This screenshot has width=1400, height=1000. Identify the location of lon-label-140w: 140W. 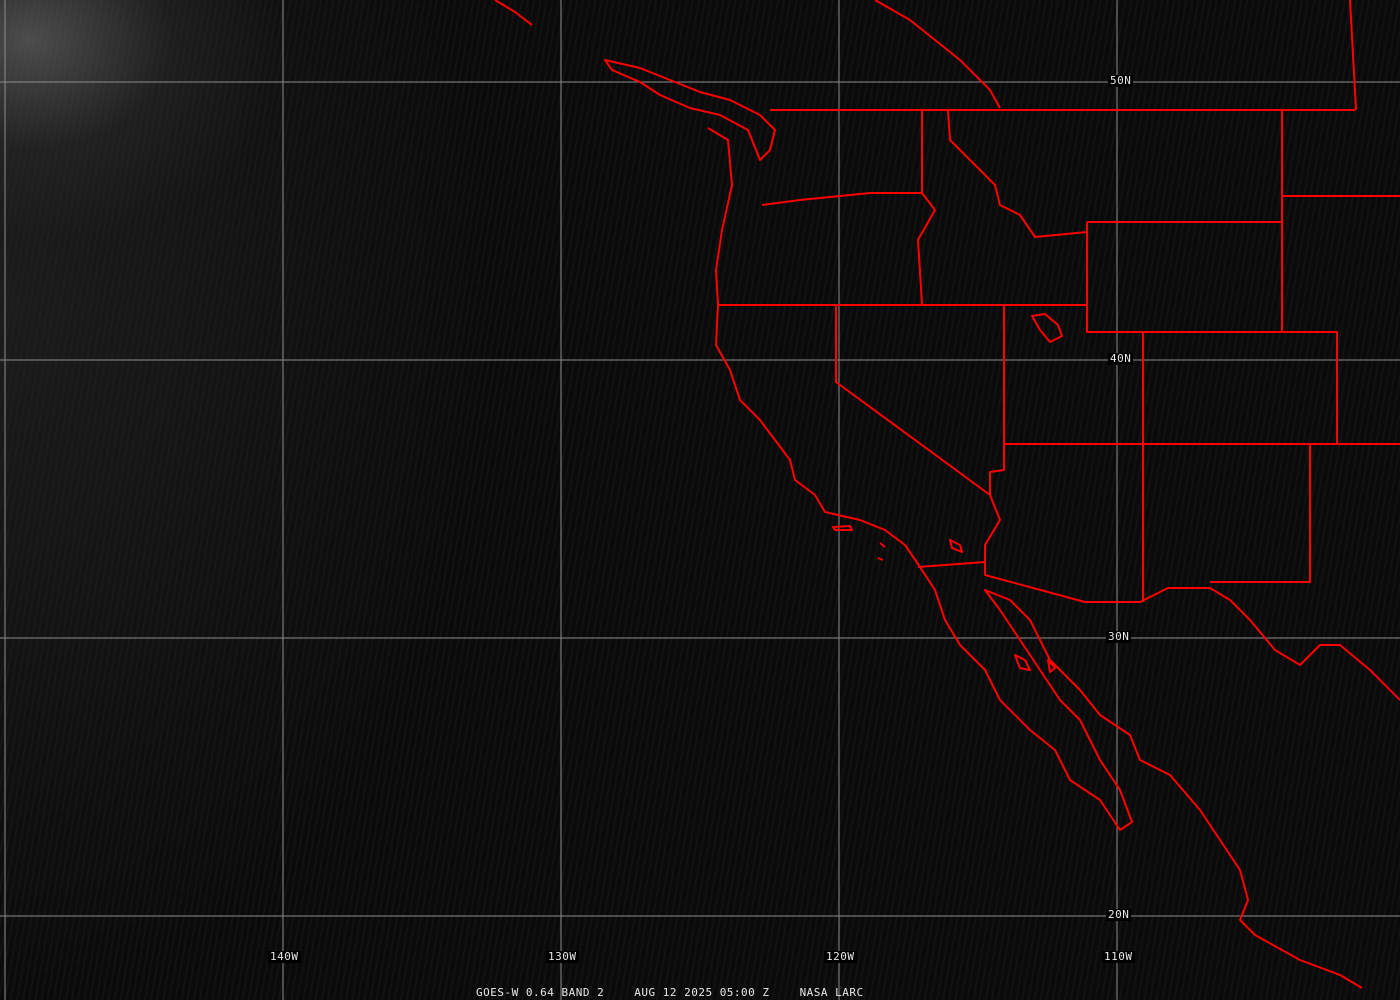
(284, 956).